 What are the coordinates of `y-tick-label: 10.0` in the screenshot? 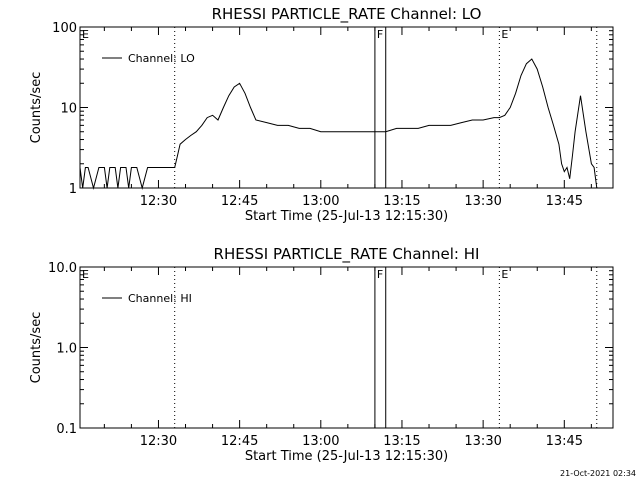 It's located at (62, 268).